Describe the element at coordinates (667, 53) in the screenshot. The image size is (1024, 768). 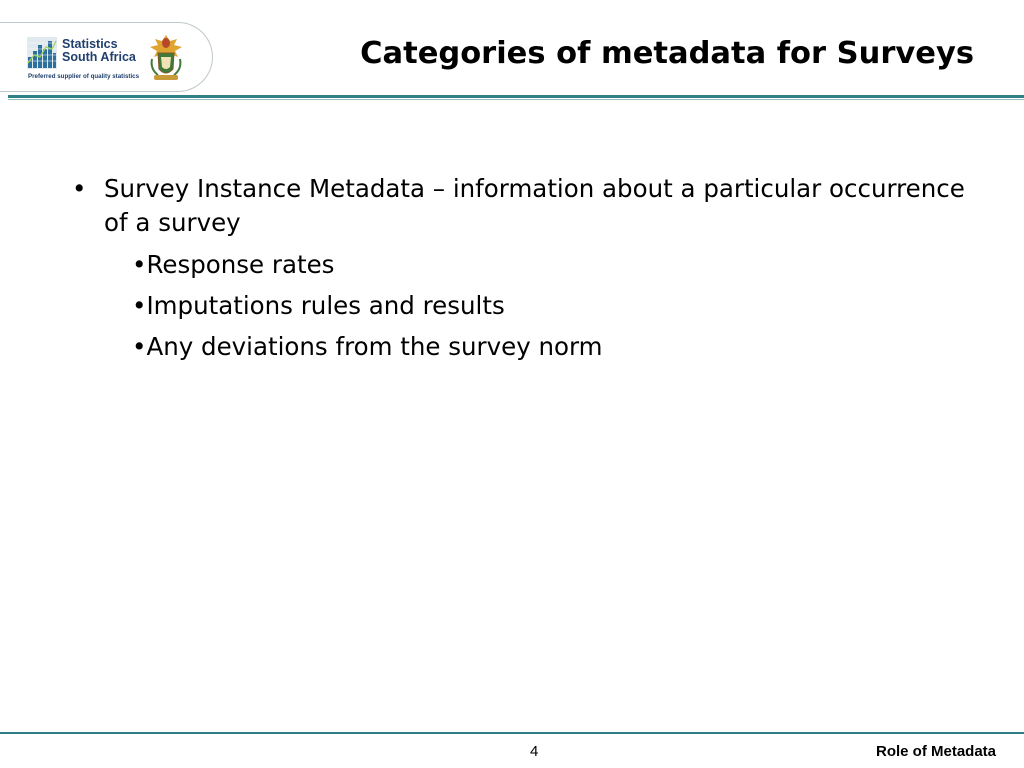
I see `slide-title: Categories of metadata for Surveys` at that location.